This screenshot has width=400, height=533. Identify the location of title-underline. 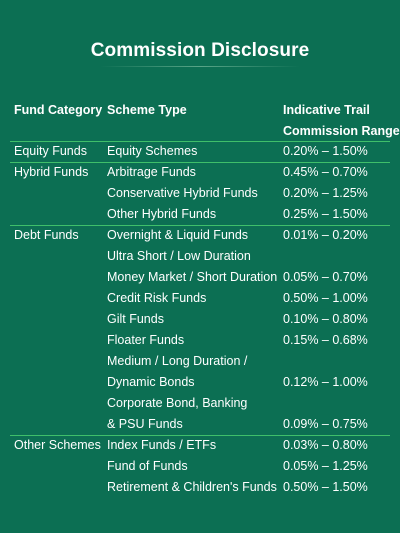
(200, 66).